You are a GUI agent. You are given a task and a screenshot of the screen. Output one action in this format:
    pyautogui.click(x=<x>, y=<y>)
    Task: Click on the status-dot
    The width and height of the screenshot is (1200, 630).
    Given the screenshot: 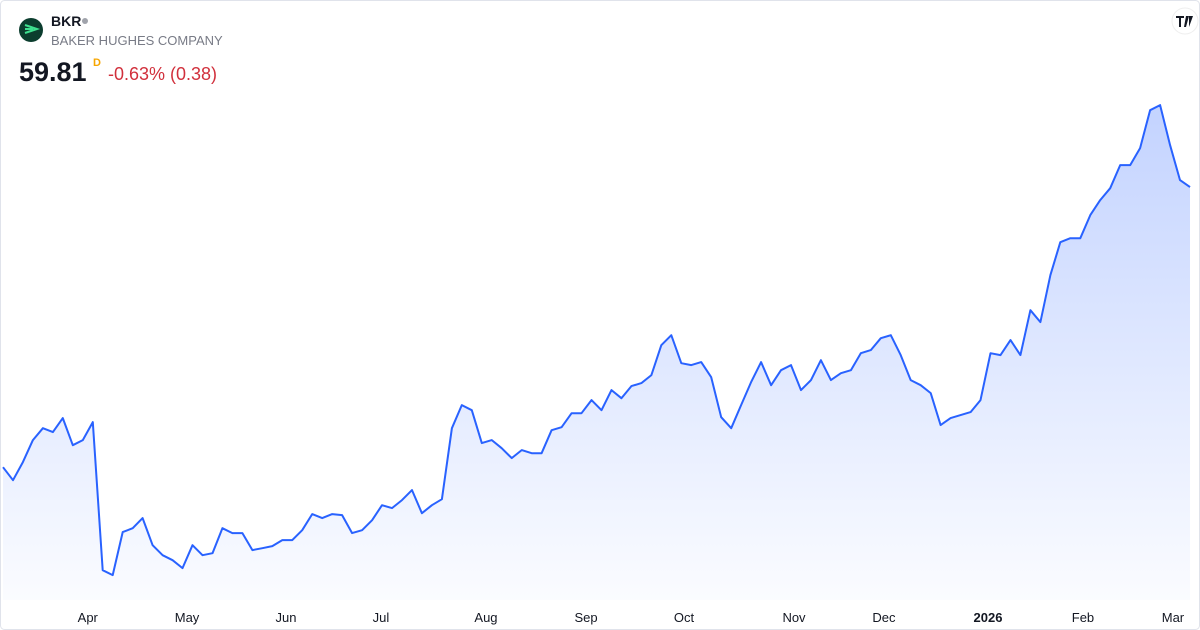 What is the action you would take?
    pyautogui.click(x=85, y=21)
    